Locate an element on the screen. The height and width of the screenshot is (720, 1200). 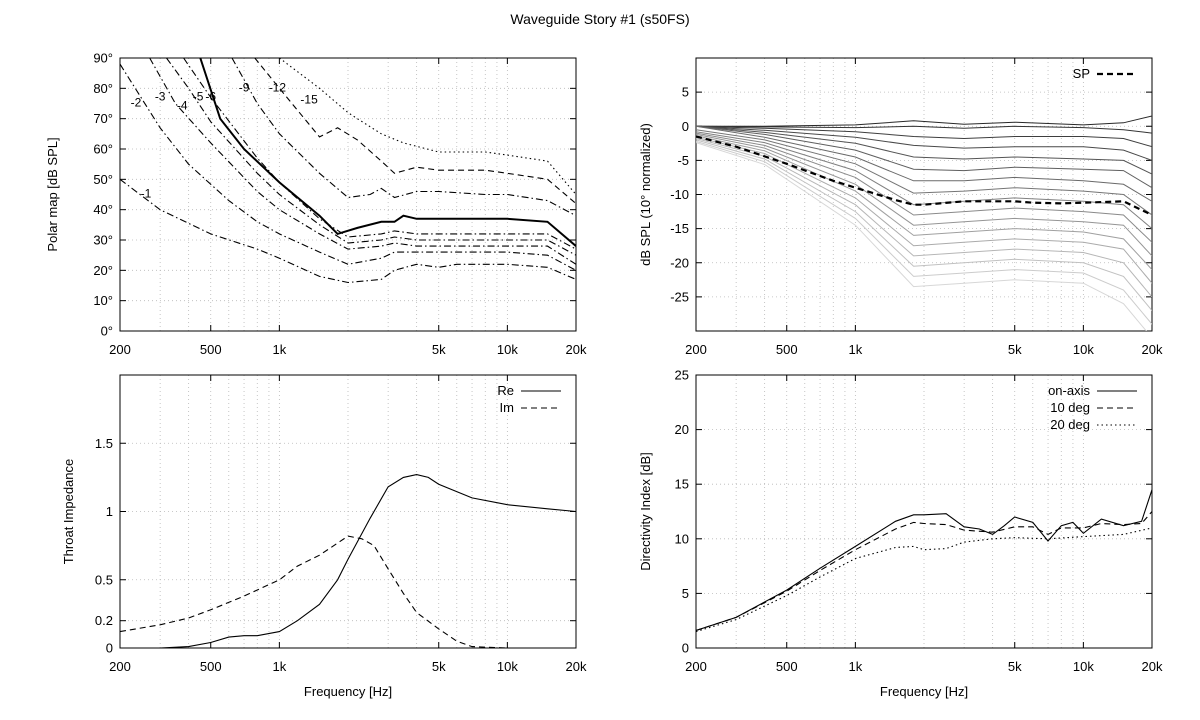
contour-label: -9 is located at coordinates (244, 87).